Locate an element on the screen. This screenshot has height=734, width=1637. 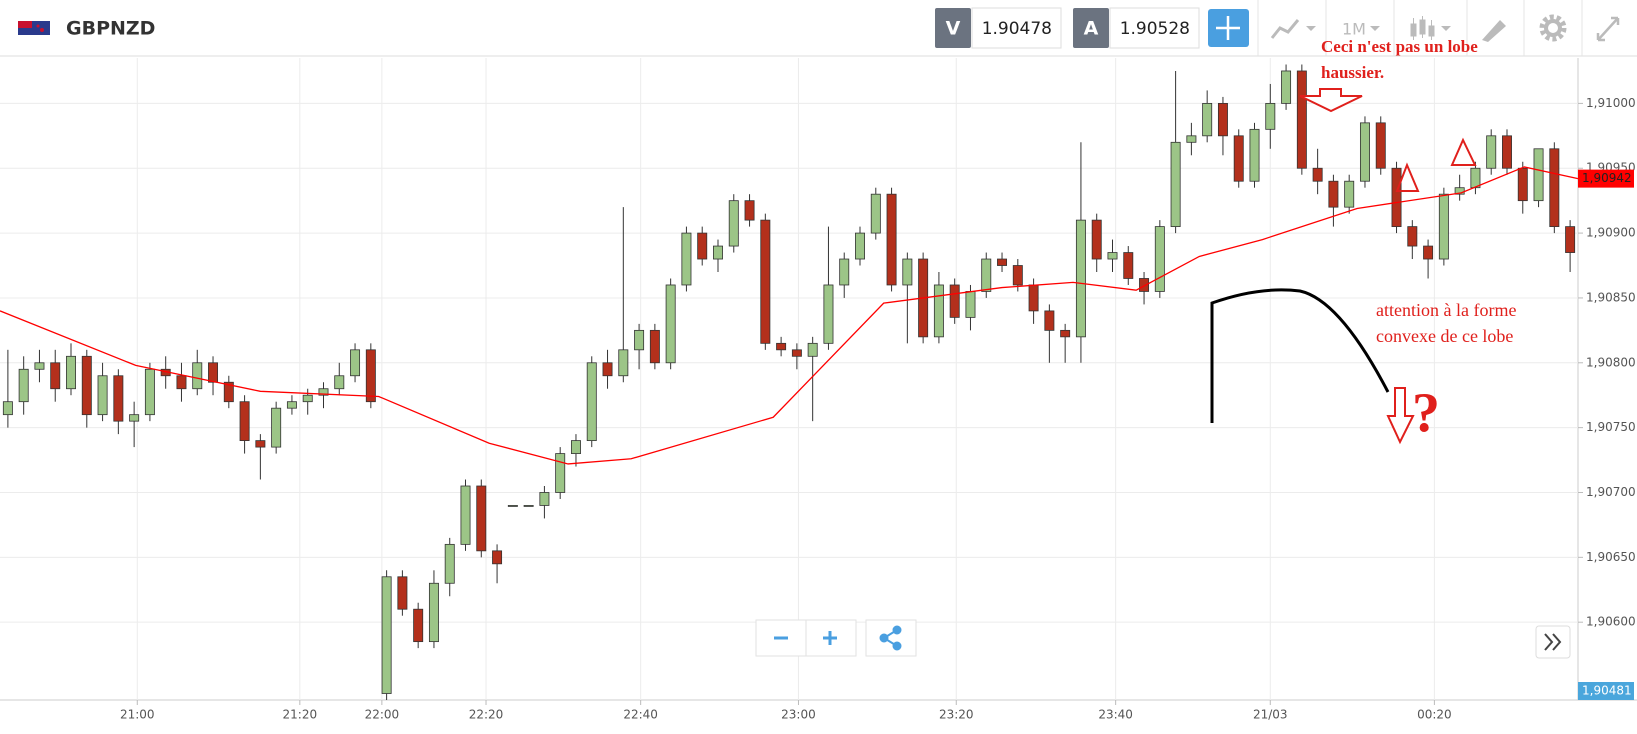
timeframe: 1M is located at coordinates (1354, 29).